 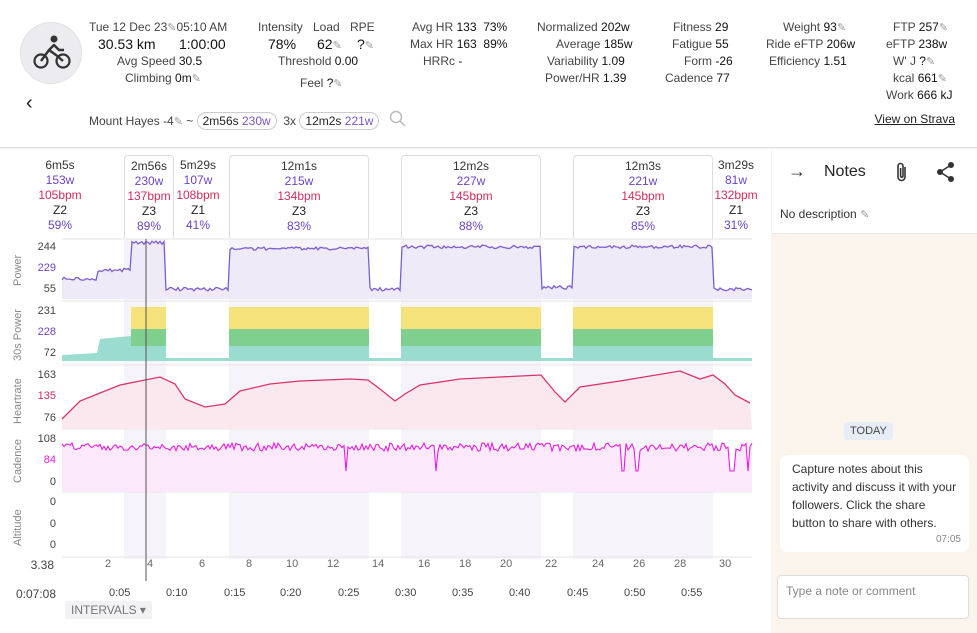 I want to click on time-tick: 0:40, so click(x=520, y=593).